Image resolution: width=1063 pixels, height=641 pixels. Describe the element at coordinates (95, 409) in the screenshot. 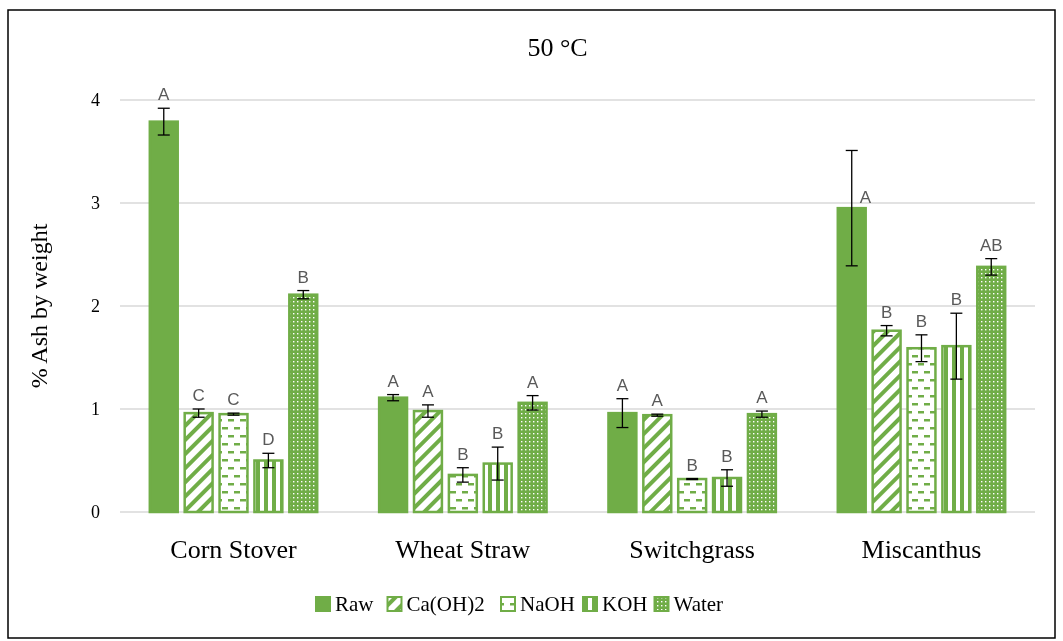

I see `y-tick-label: 1` at that location.